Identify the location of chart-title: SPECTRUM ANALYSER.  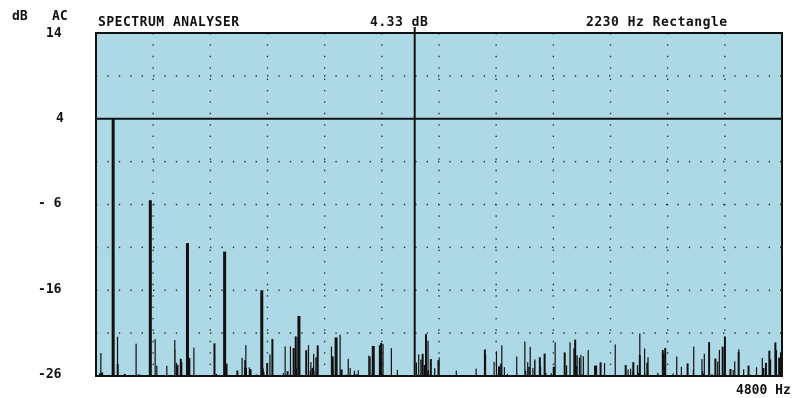
(169, 22).